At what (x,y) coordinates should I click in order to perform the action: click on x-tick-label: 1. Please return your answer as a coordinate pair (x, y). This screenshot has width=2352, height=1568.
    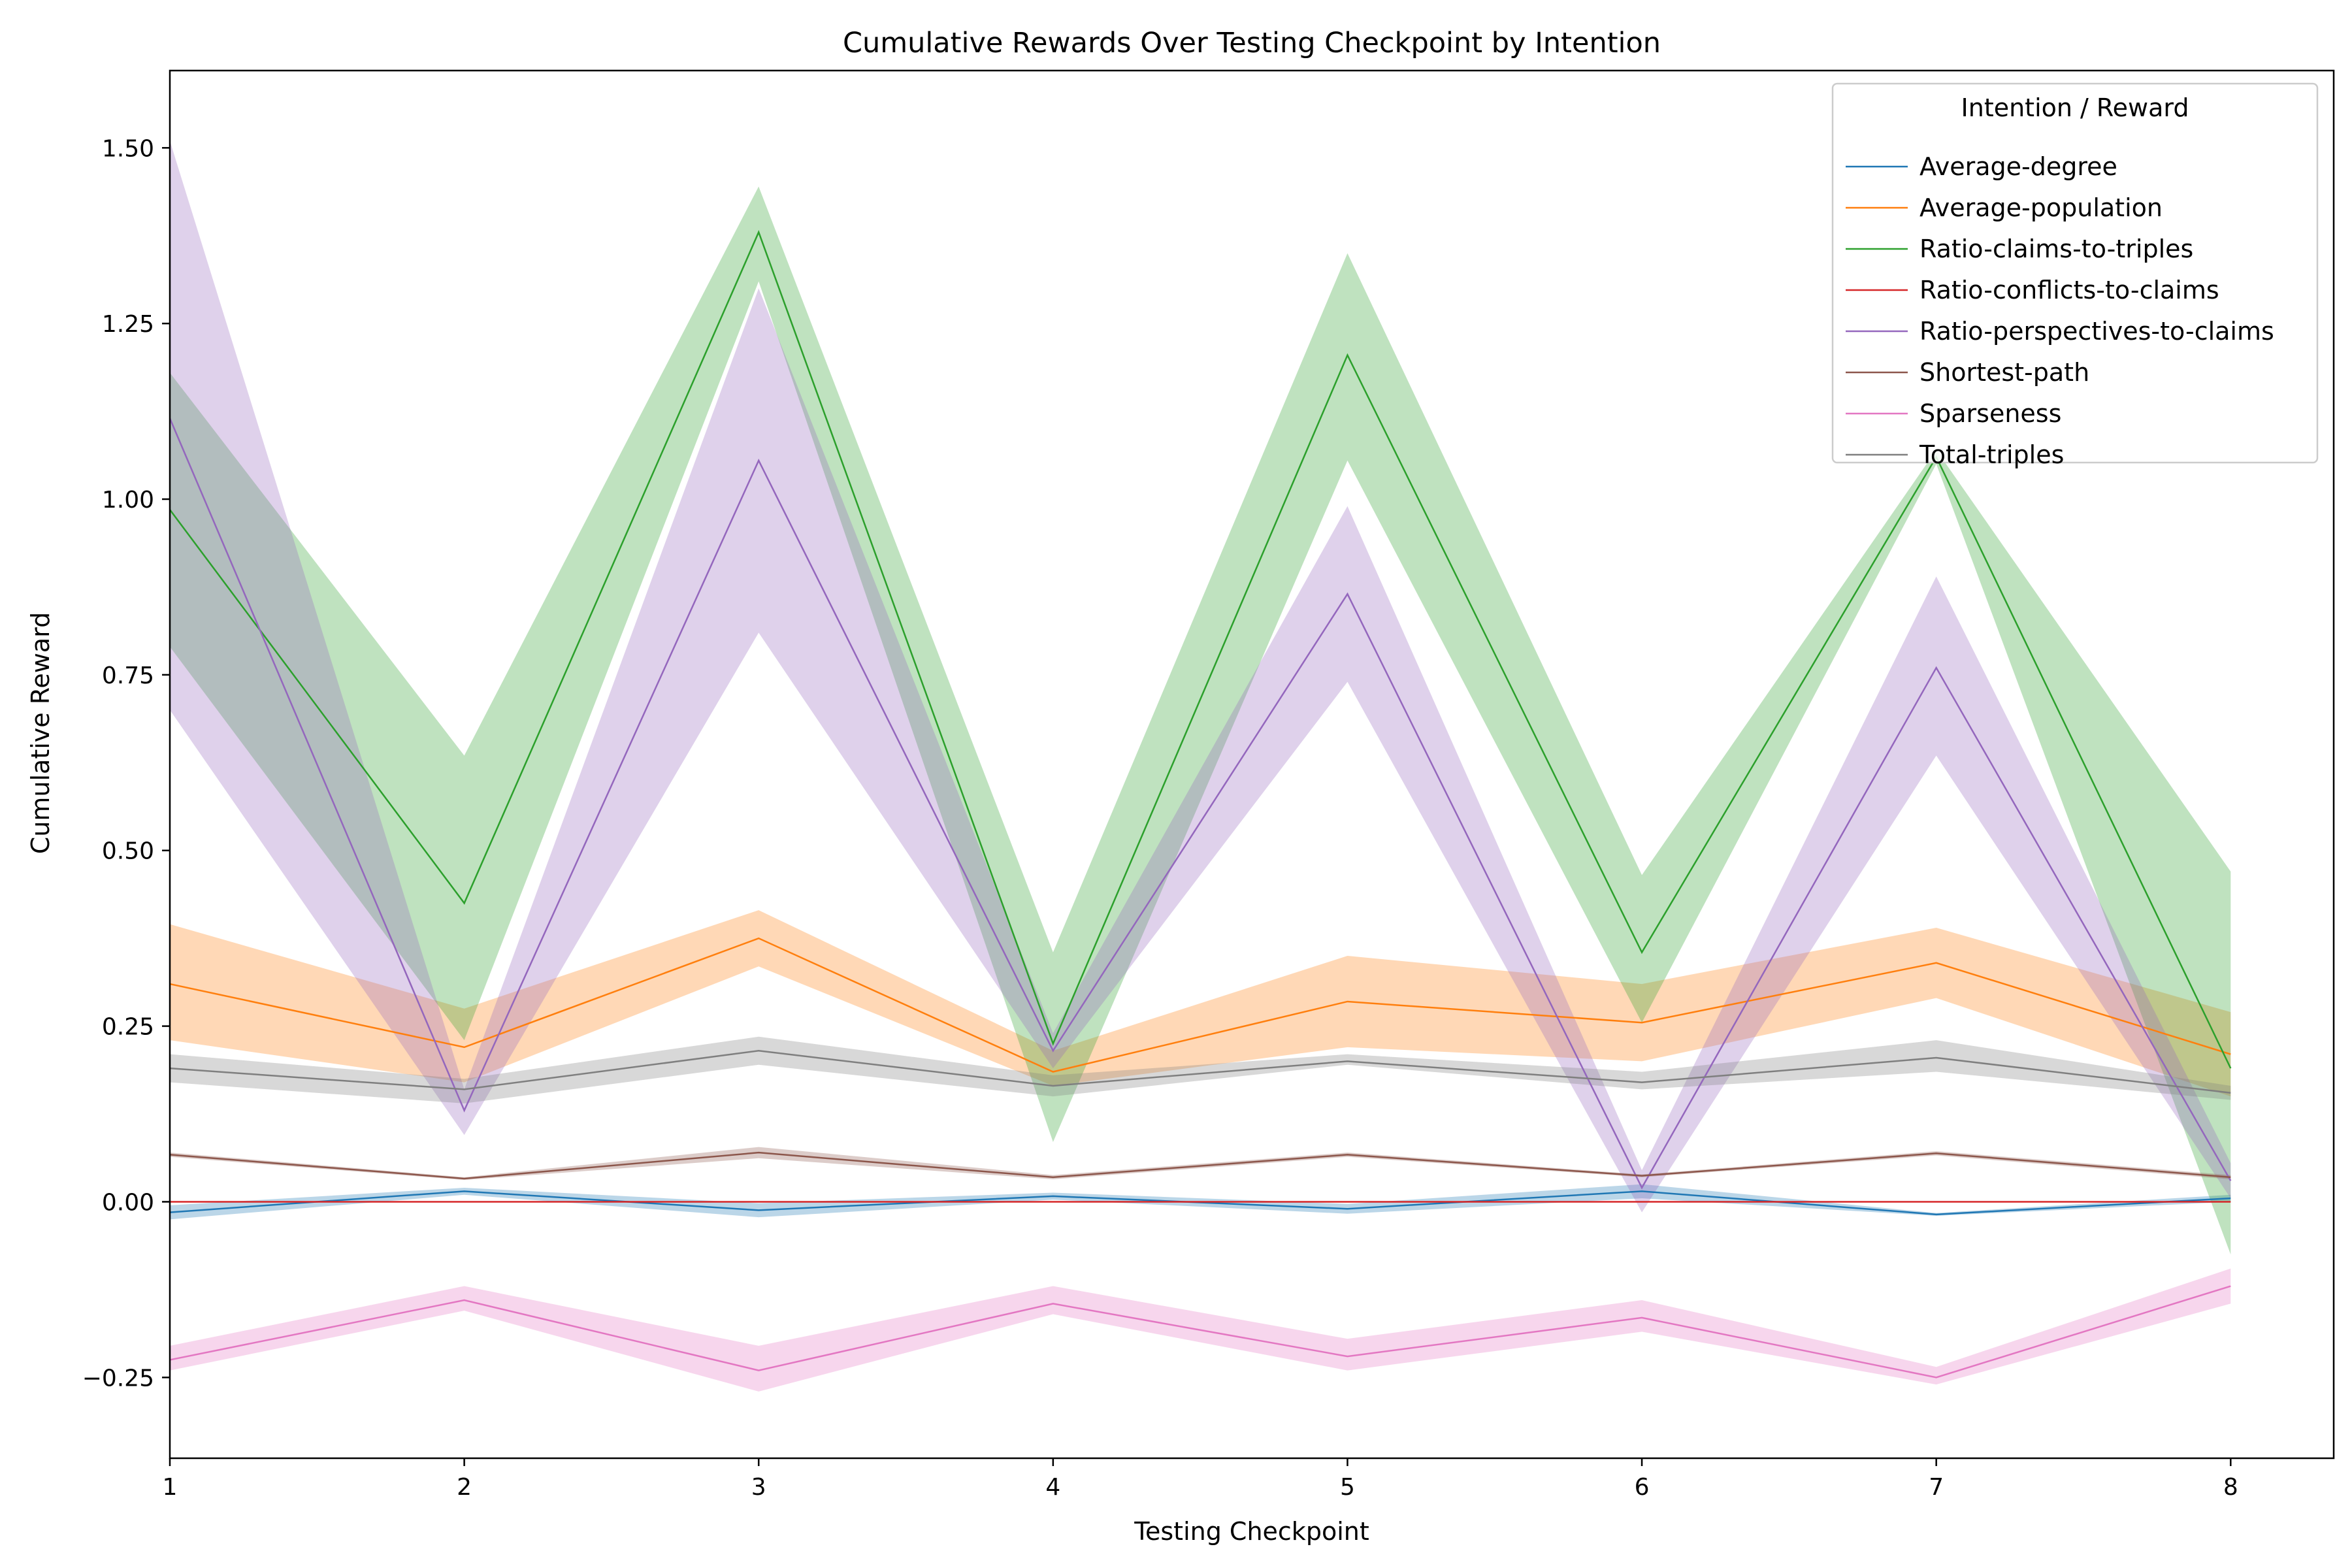
    Looking at the image, I should click on (170, 1487).